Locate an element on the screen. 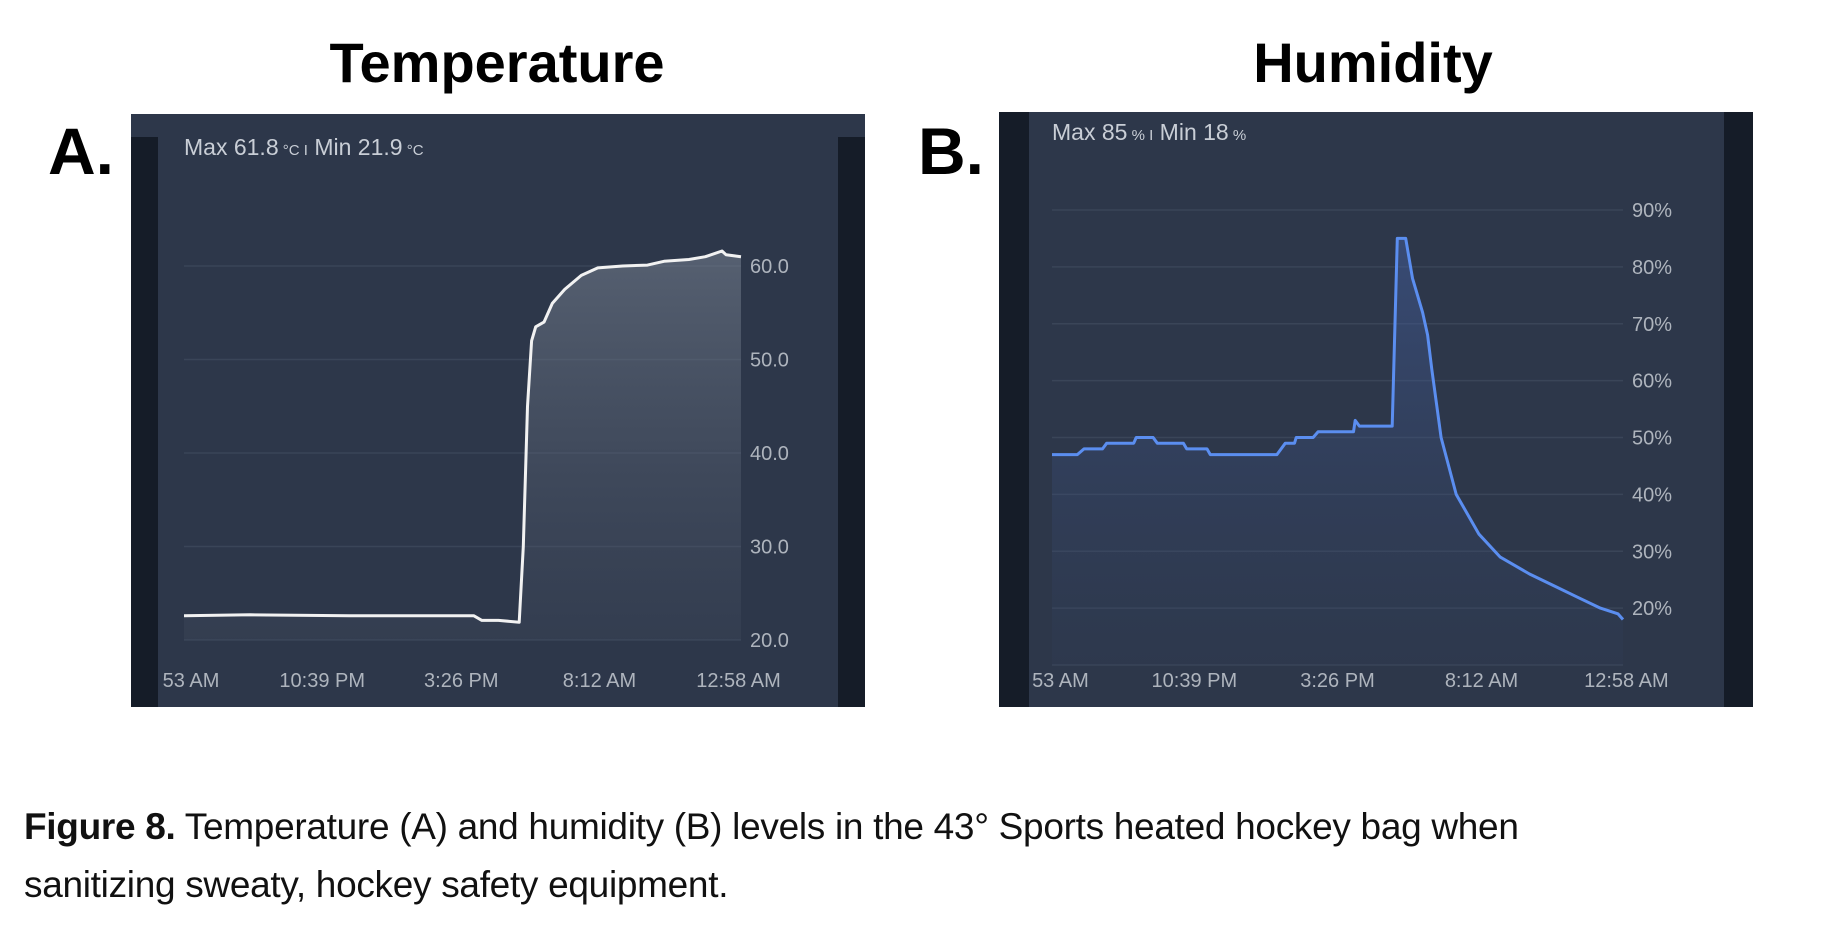 Image resolution: width=1828 pixels, height=944 pixels. temperature-x-tick-label: 12:58 AM is located at coordinates (738, 681).